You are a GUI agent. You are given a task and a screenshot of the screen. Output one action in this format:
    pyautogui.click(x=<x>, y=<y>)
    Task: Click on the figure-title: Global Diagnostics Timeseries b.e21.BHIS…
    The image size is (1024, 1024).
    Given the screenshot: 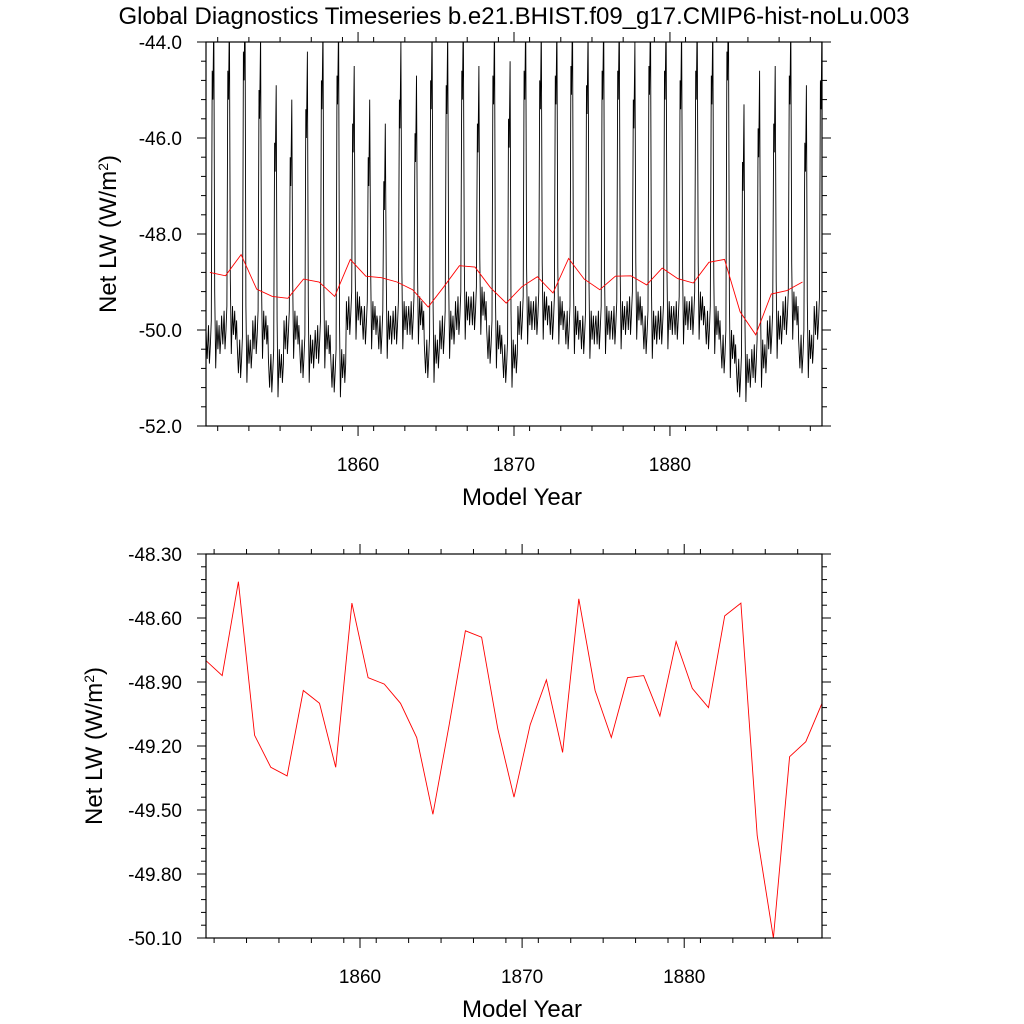 What is the action you would take?
    pyautogui.click(x=513, y=16)
    